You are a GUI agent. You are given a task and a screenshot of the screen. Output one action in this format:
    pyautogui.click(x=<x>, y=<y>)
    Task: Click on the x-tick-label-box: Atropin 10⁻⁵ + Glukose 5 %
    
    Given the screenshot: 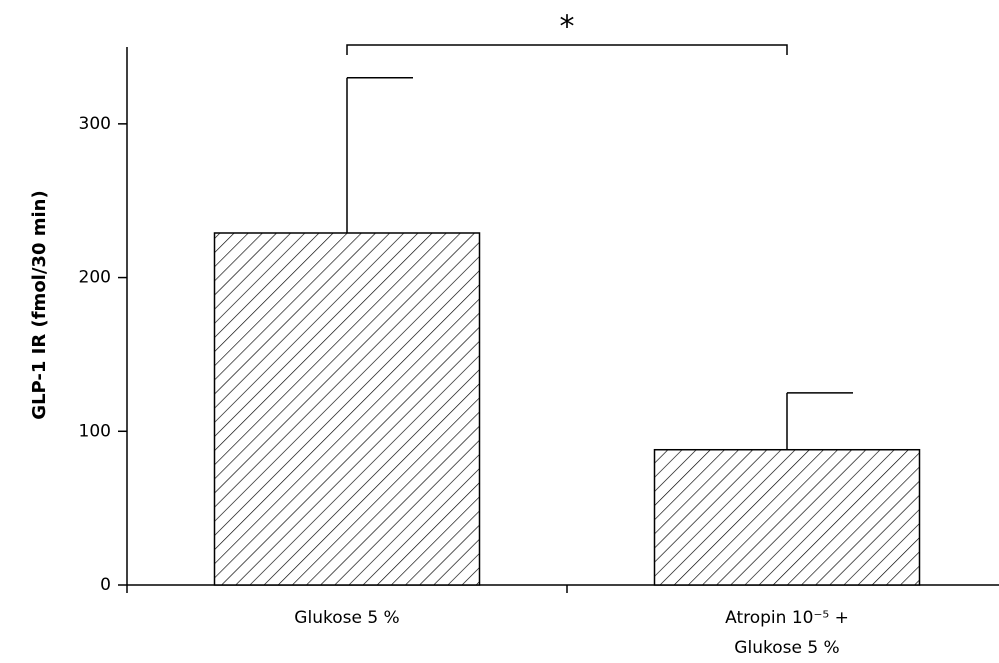 What is the action you would take?
    pyautogui.click(x=787, y=633)
    